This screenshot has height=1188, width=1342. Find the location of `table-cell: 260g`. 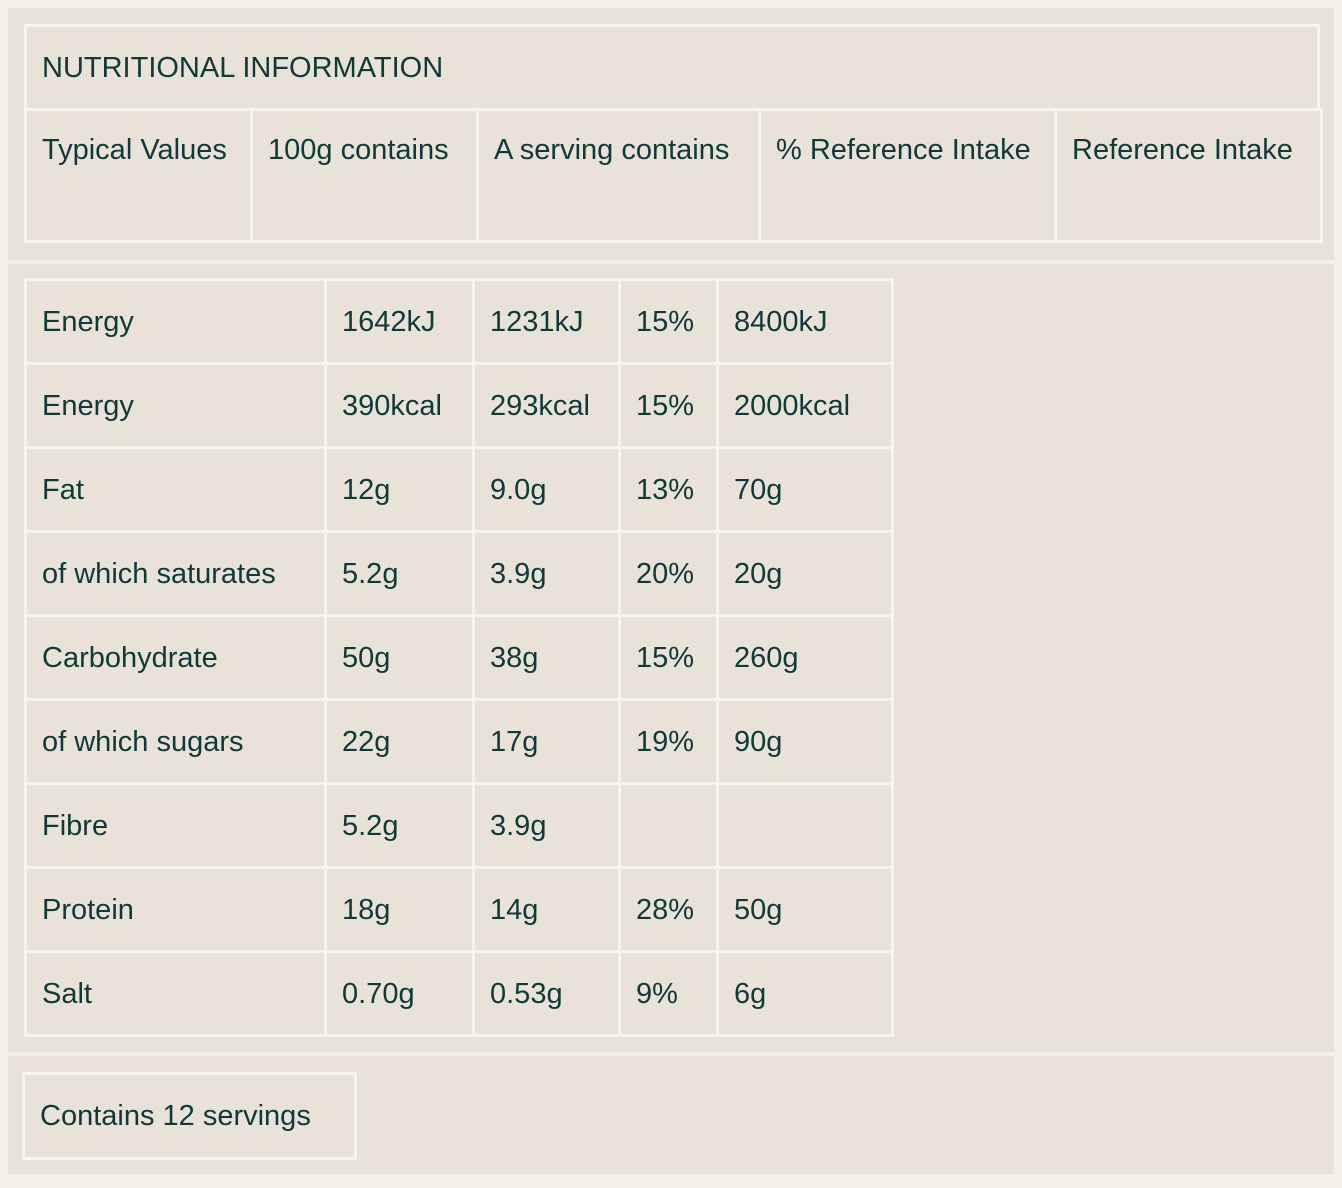

table-cell: 260g is located at coordinates (805, 657).